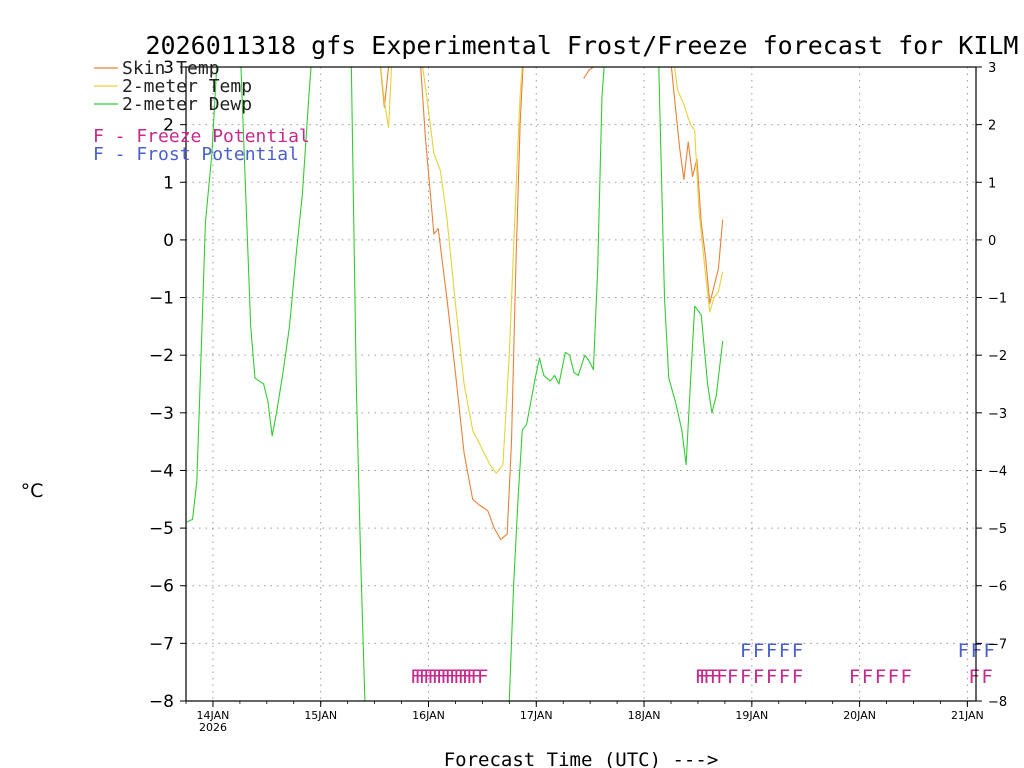 This screenshot has height=768, width=1024. What do you see at coordinates (161, 414) in the screenshot?
I see `y-tick-label-left: −3` at bounding box center [161, 414].